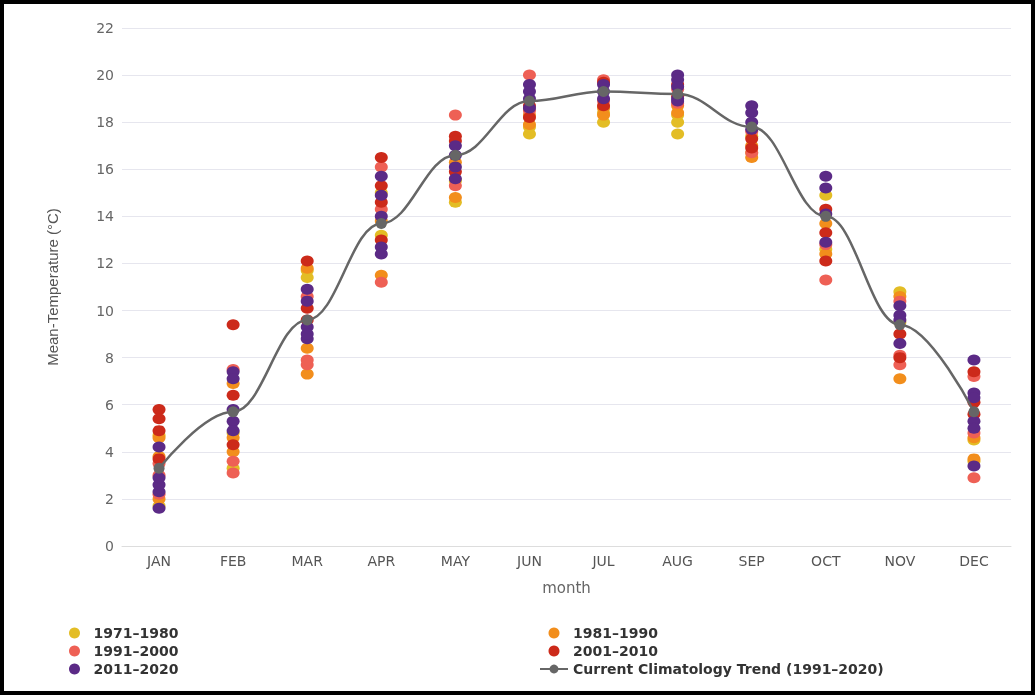  Describe the element at coordinates (974, 561) in the screenshot. I see `x-tick-label: DEC` at that location.